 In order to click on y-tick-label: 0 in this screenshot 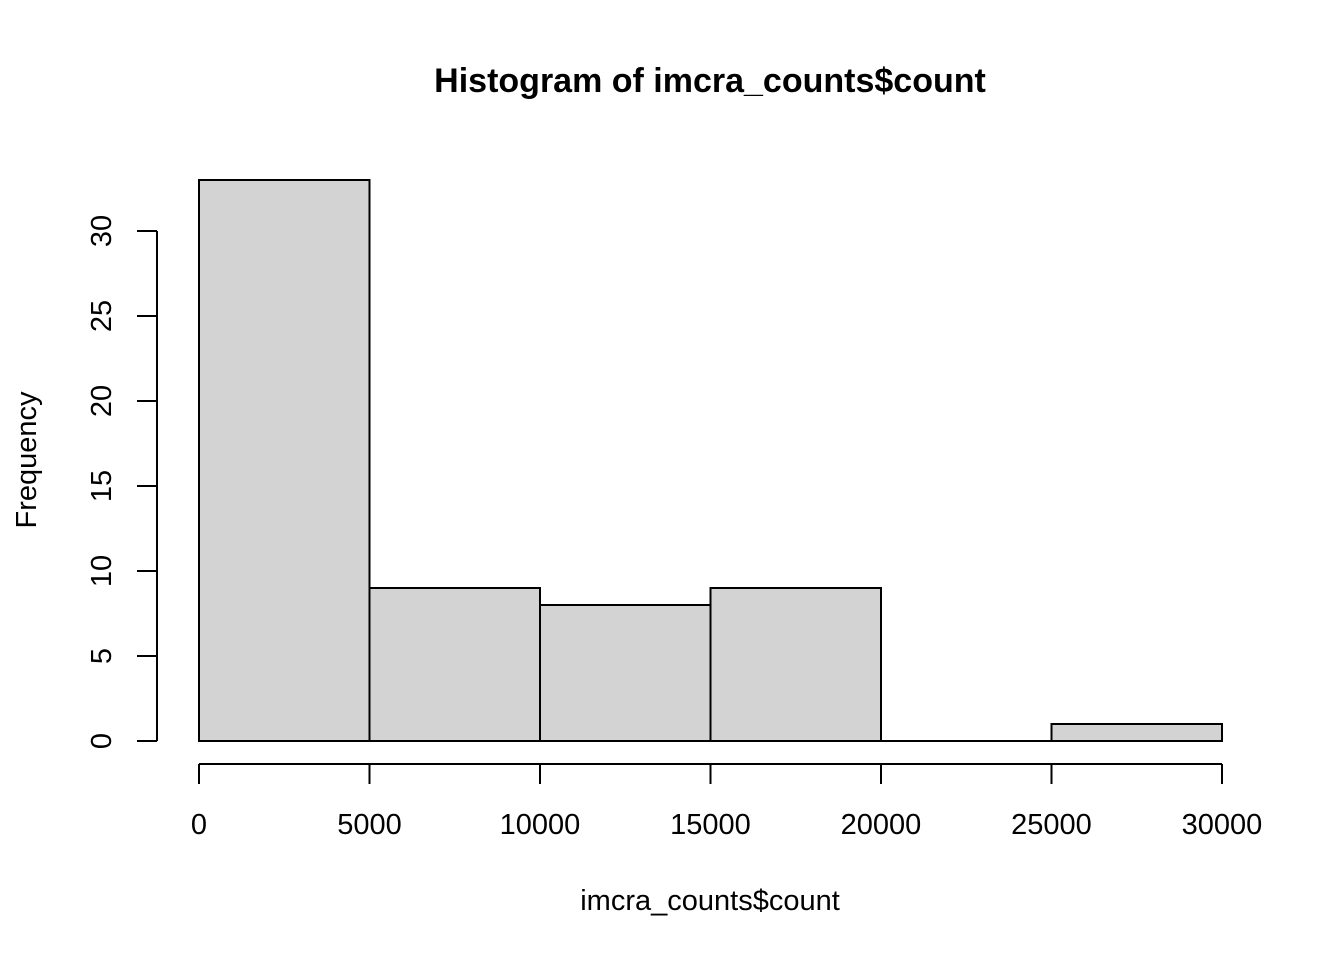, I will do `click(102, 741)`.